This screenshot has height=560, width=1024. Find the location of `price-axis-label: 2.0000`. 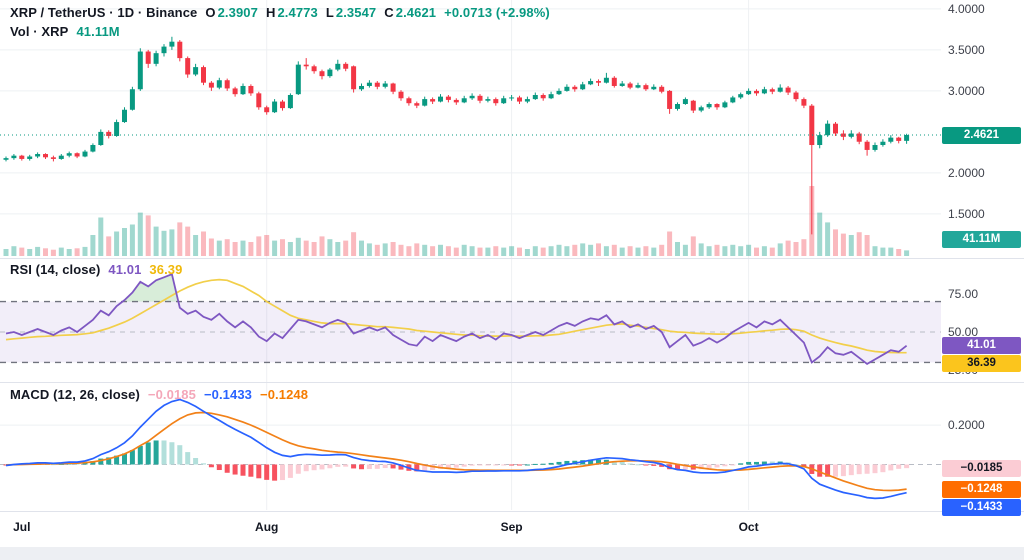

price-axis-label: 2.0000 is located at coordinates (966, 172).